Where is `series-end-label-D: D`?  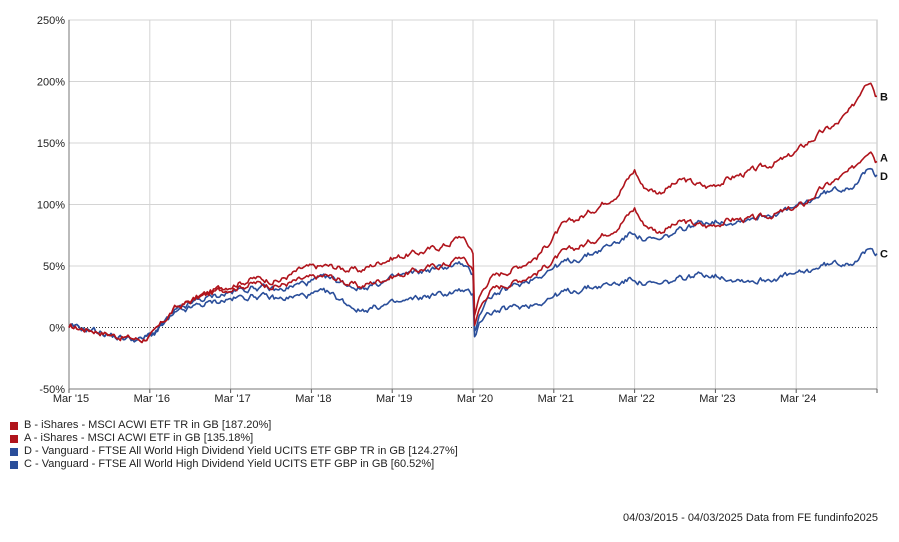
series-end-label-D: D is located at coordinates (884, 177).